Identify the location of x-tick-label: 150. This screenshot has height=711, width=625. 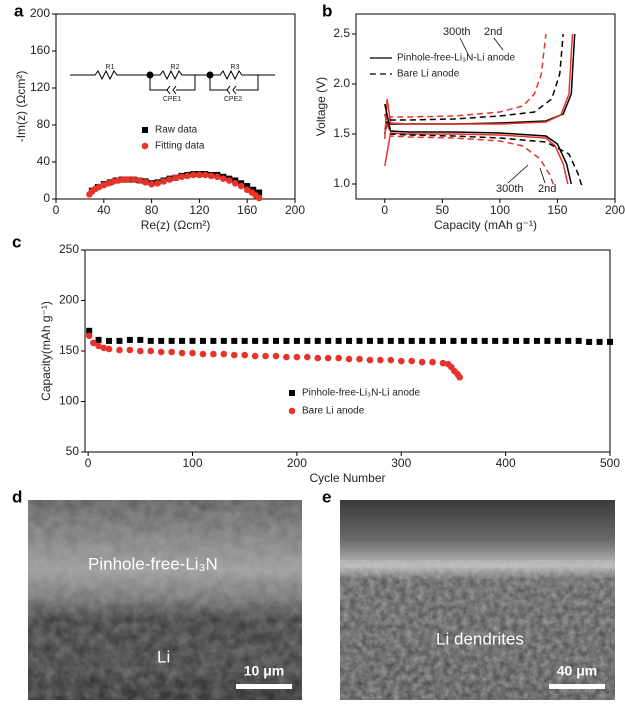
(557, 210).